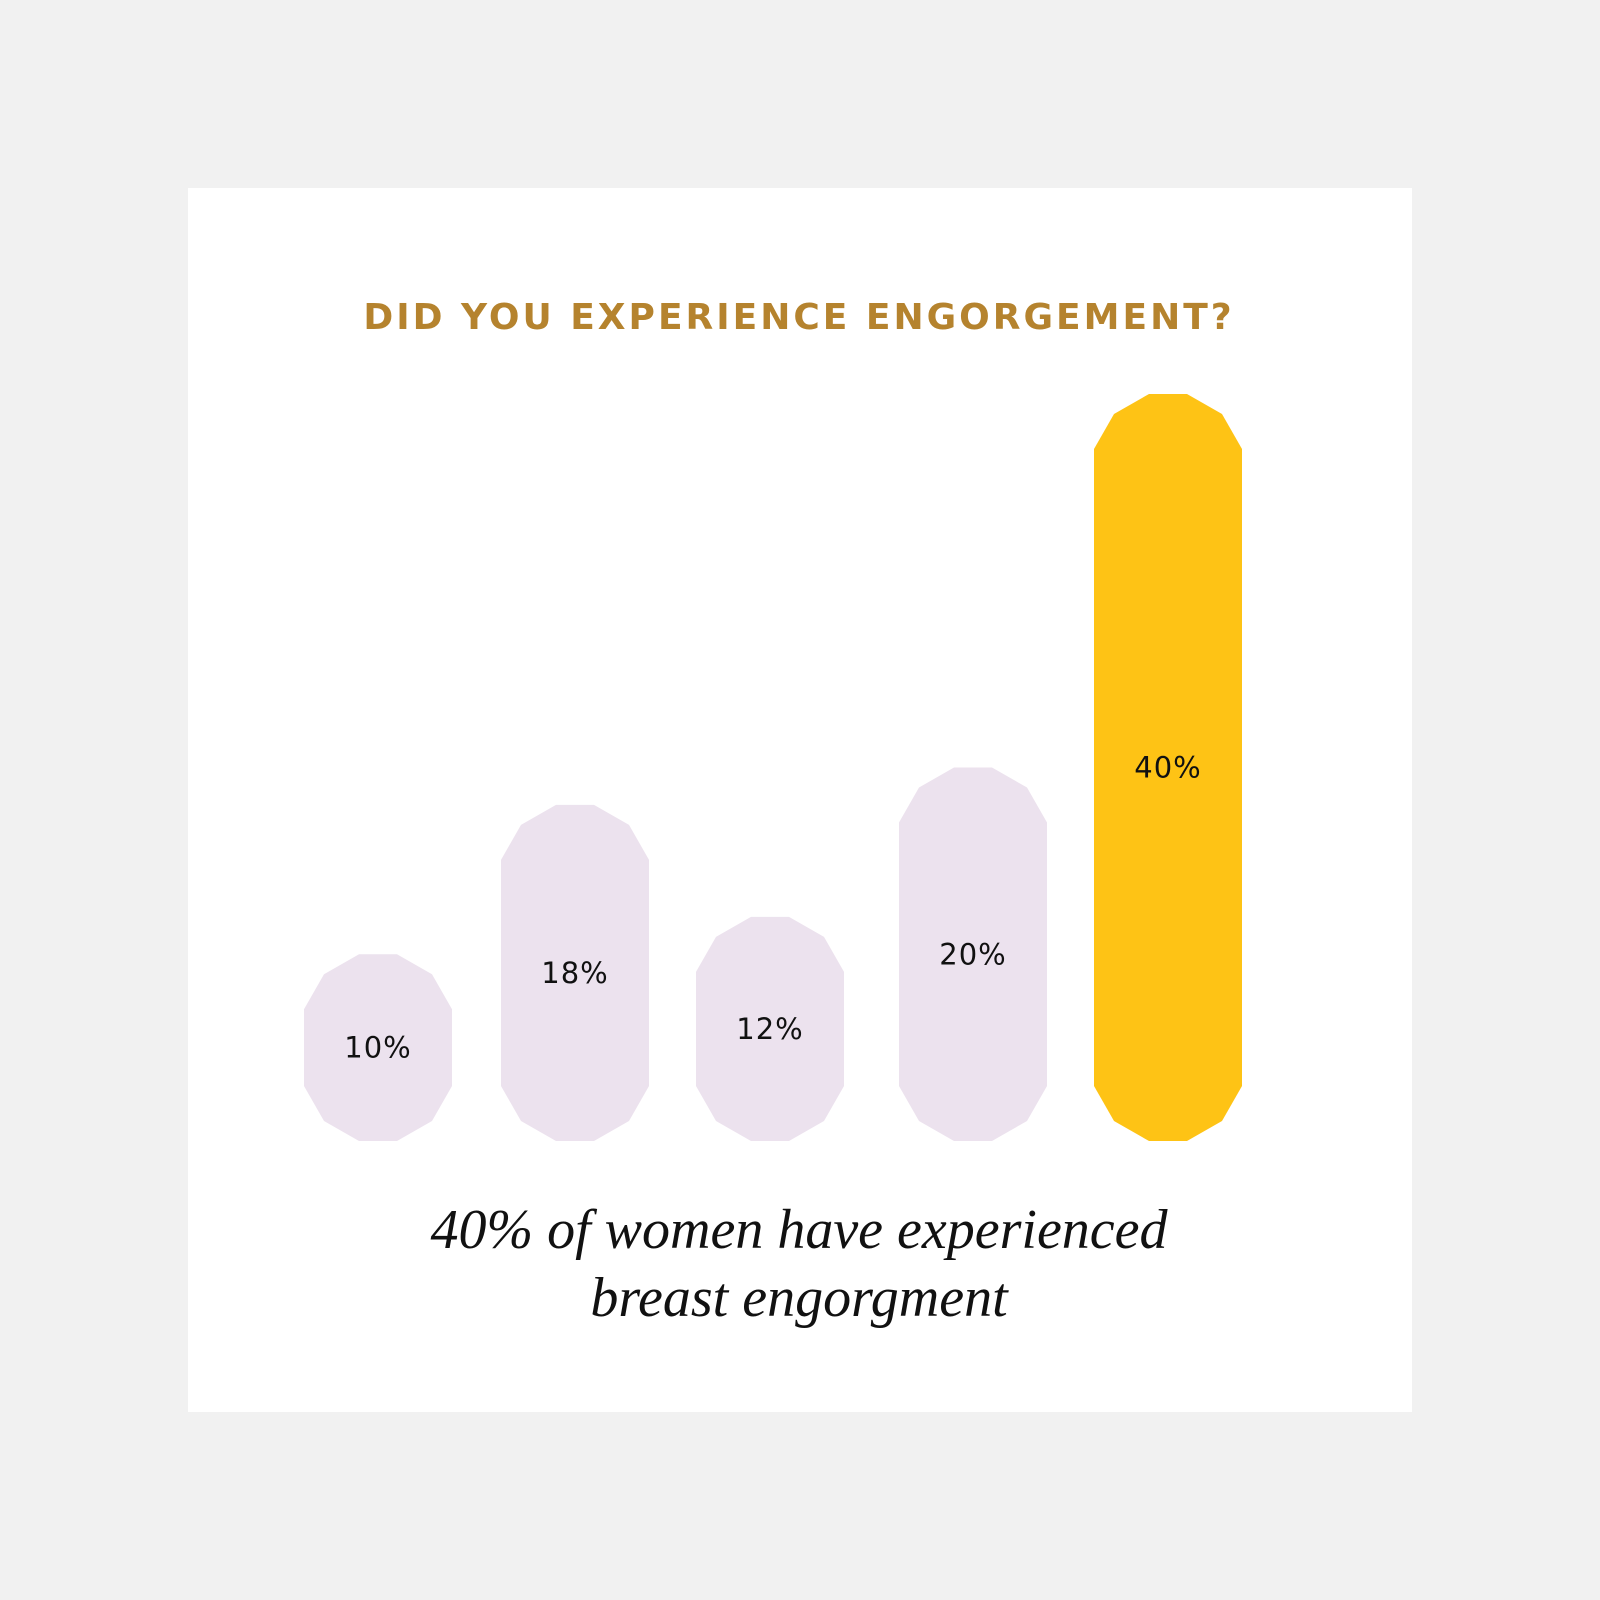  What do you see at coordinates (799, 1230) in the screenshot?
I see `caption-line: 40% of women have experienced` at bounding box center [799, 1230].